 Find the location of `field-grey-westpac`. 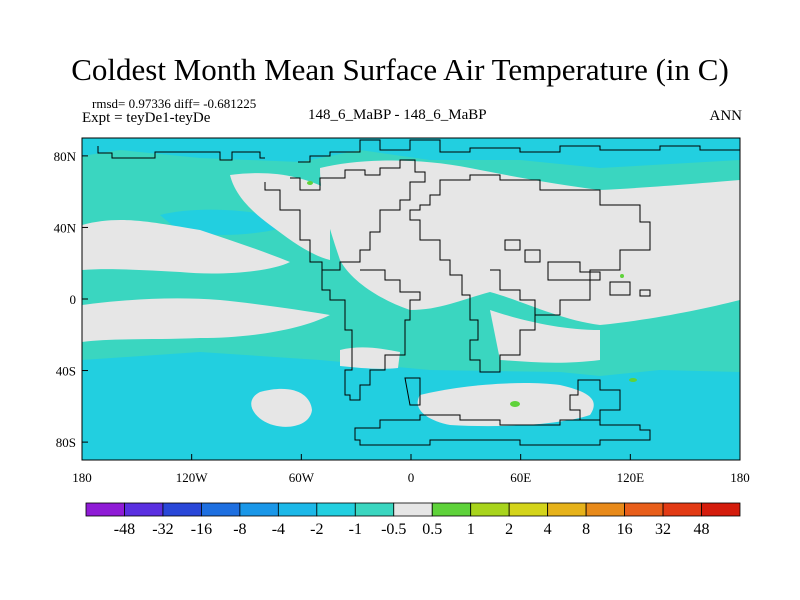

field-grey-westpac is located at coordinates (670, 257).